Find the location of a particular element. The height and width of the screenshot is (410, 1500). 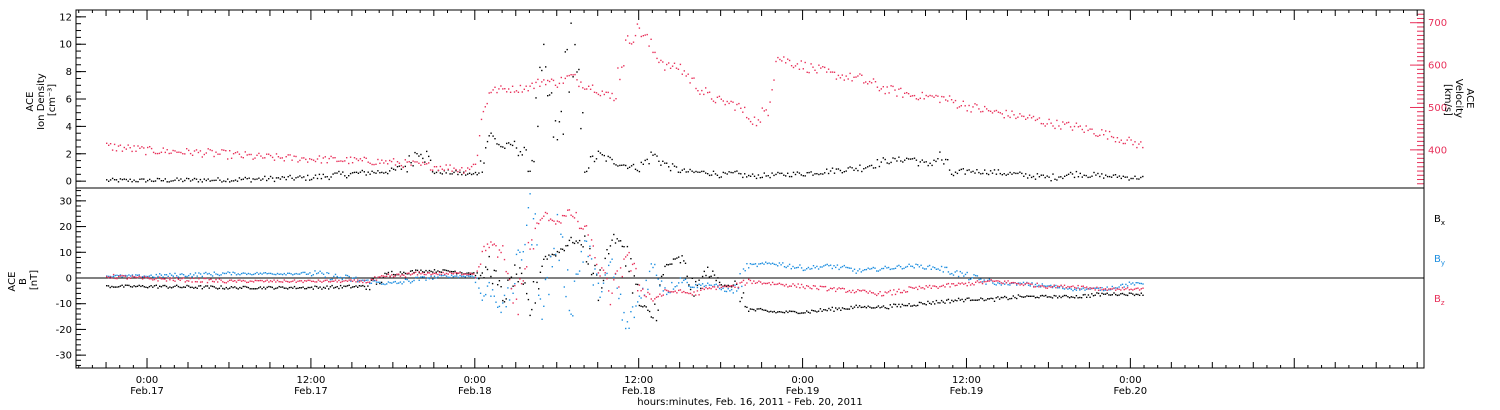

b-tick-label: -10 is located at coordinates (64, 304).